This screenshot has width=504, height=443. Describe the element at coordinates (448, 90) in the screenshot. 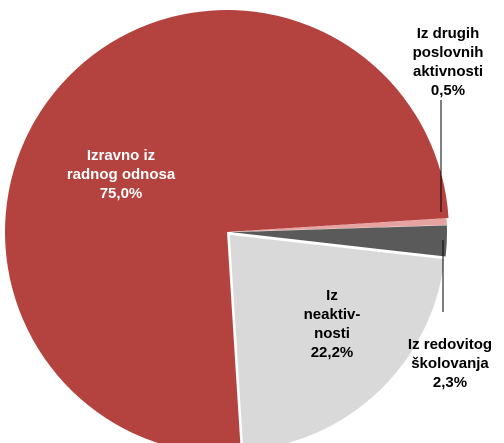

I see `value-label: 0,5%` at that location.